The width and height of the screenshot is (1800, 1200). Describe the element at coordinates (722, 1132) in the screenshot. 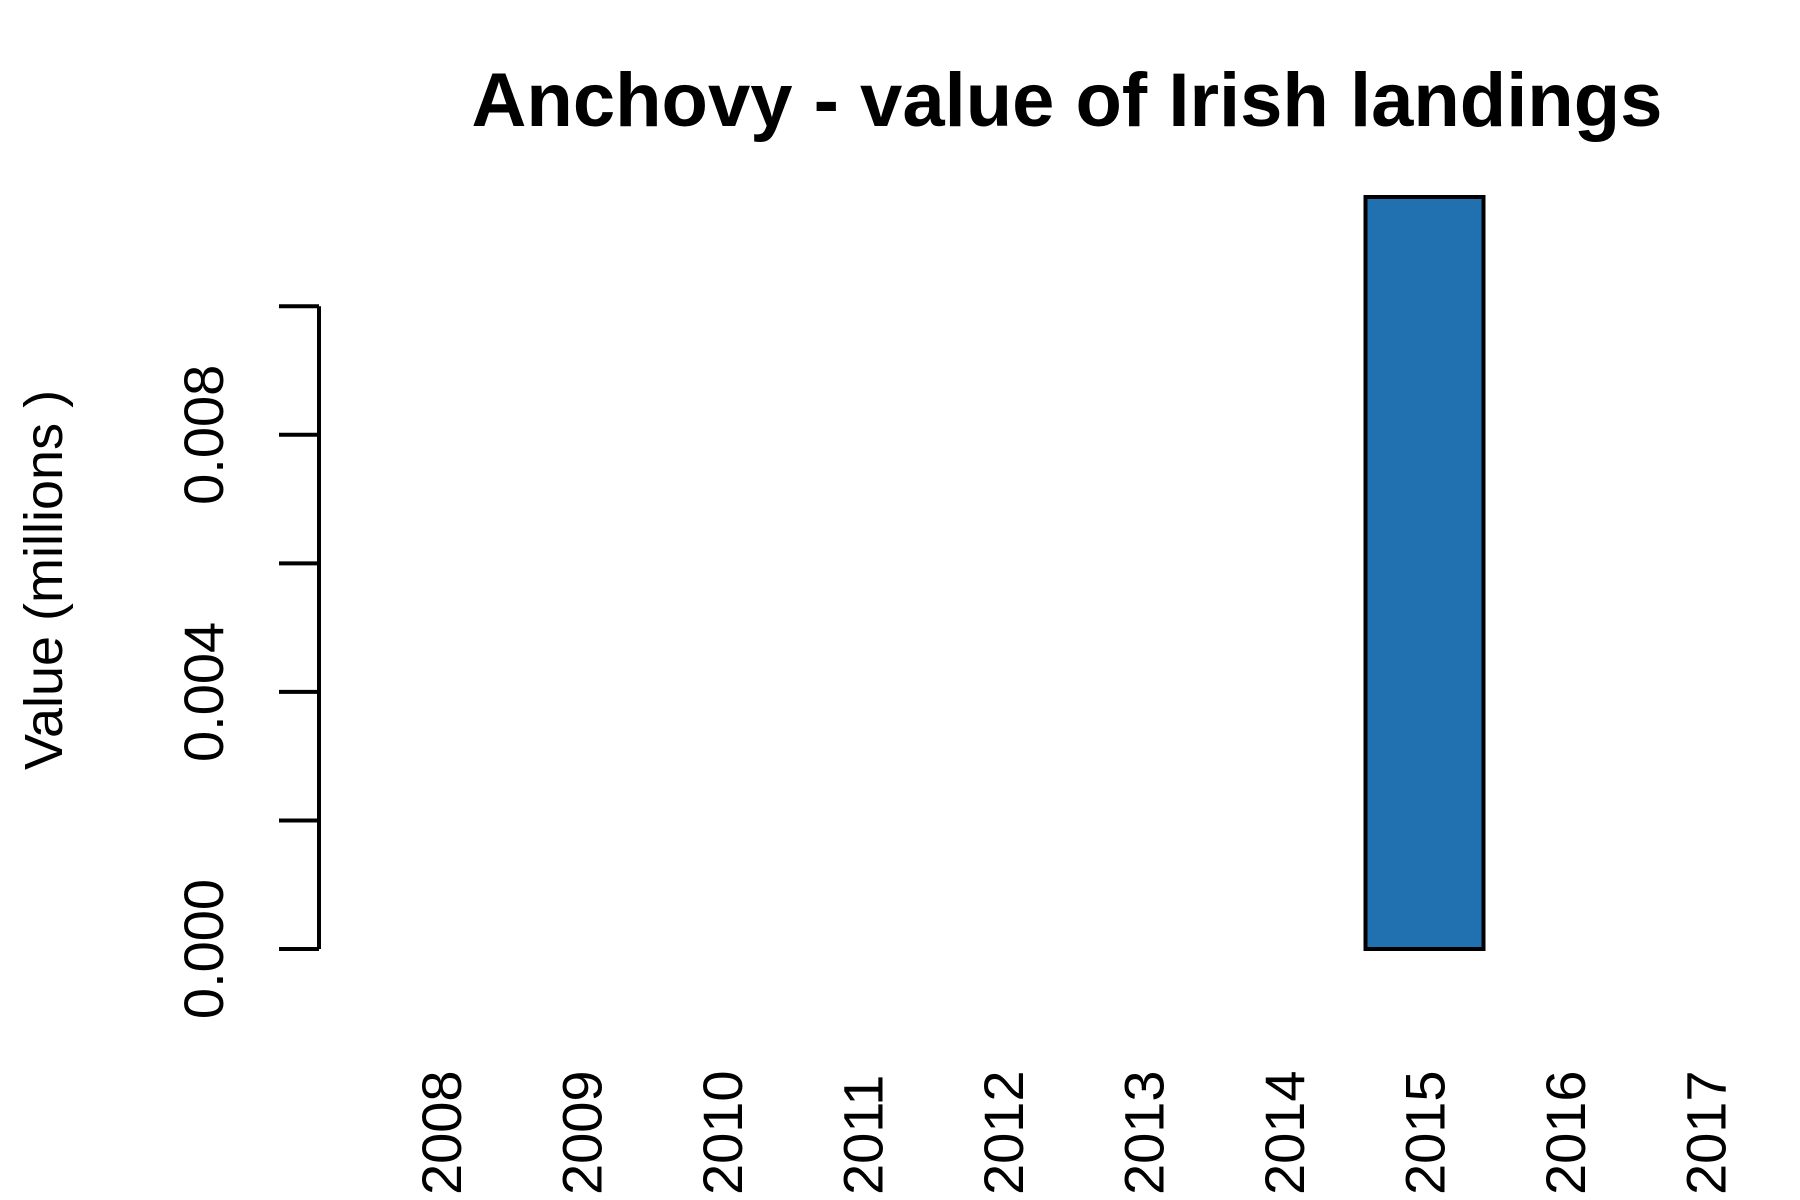

I see `x-tick-label: 2010` at that location.